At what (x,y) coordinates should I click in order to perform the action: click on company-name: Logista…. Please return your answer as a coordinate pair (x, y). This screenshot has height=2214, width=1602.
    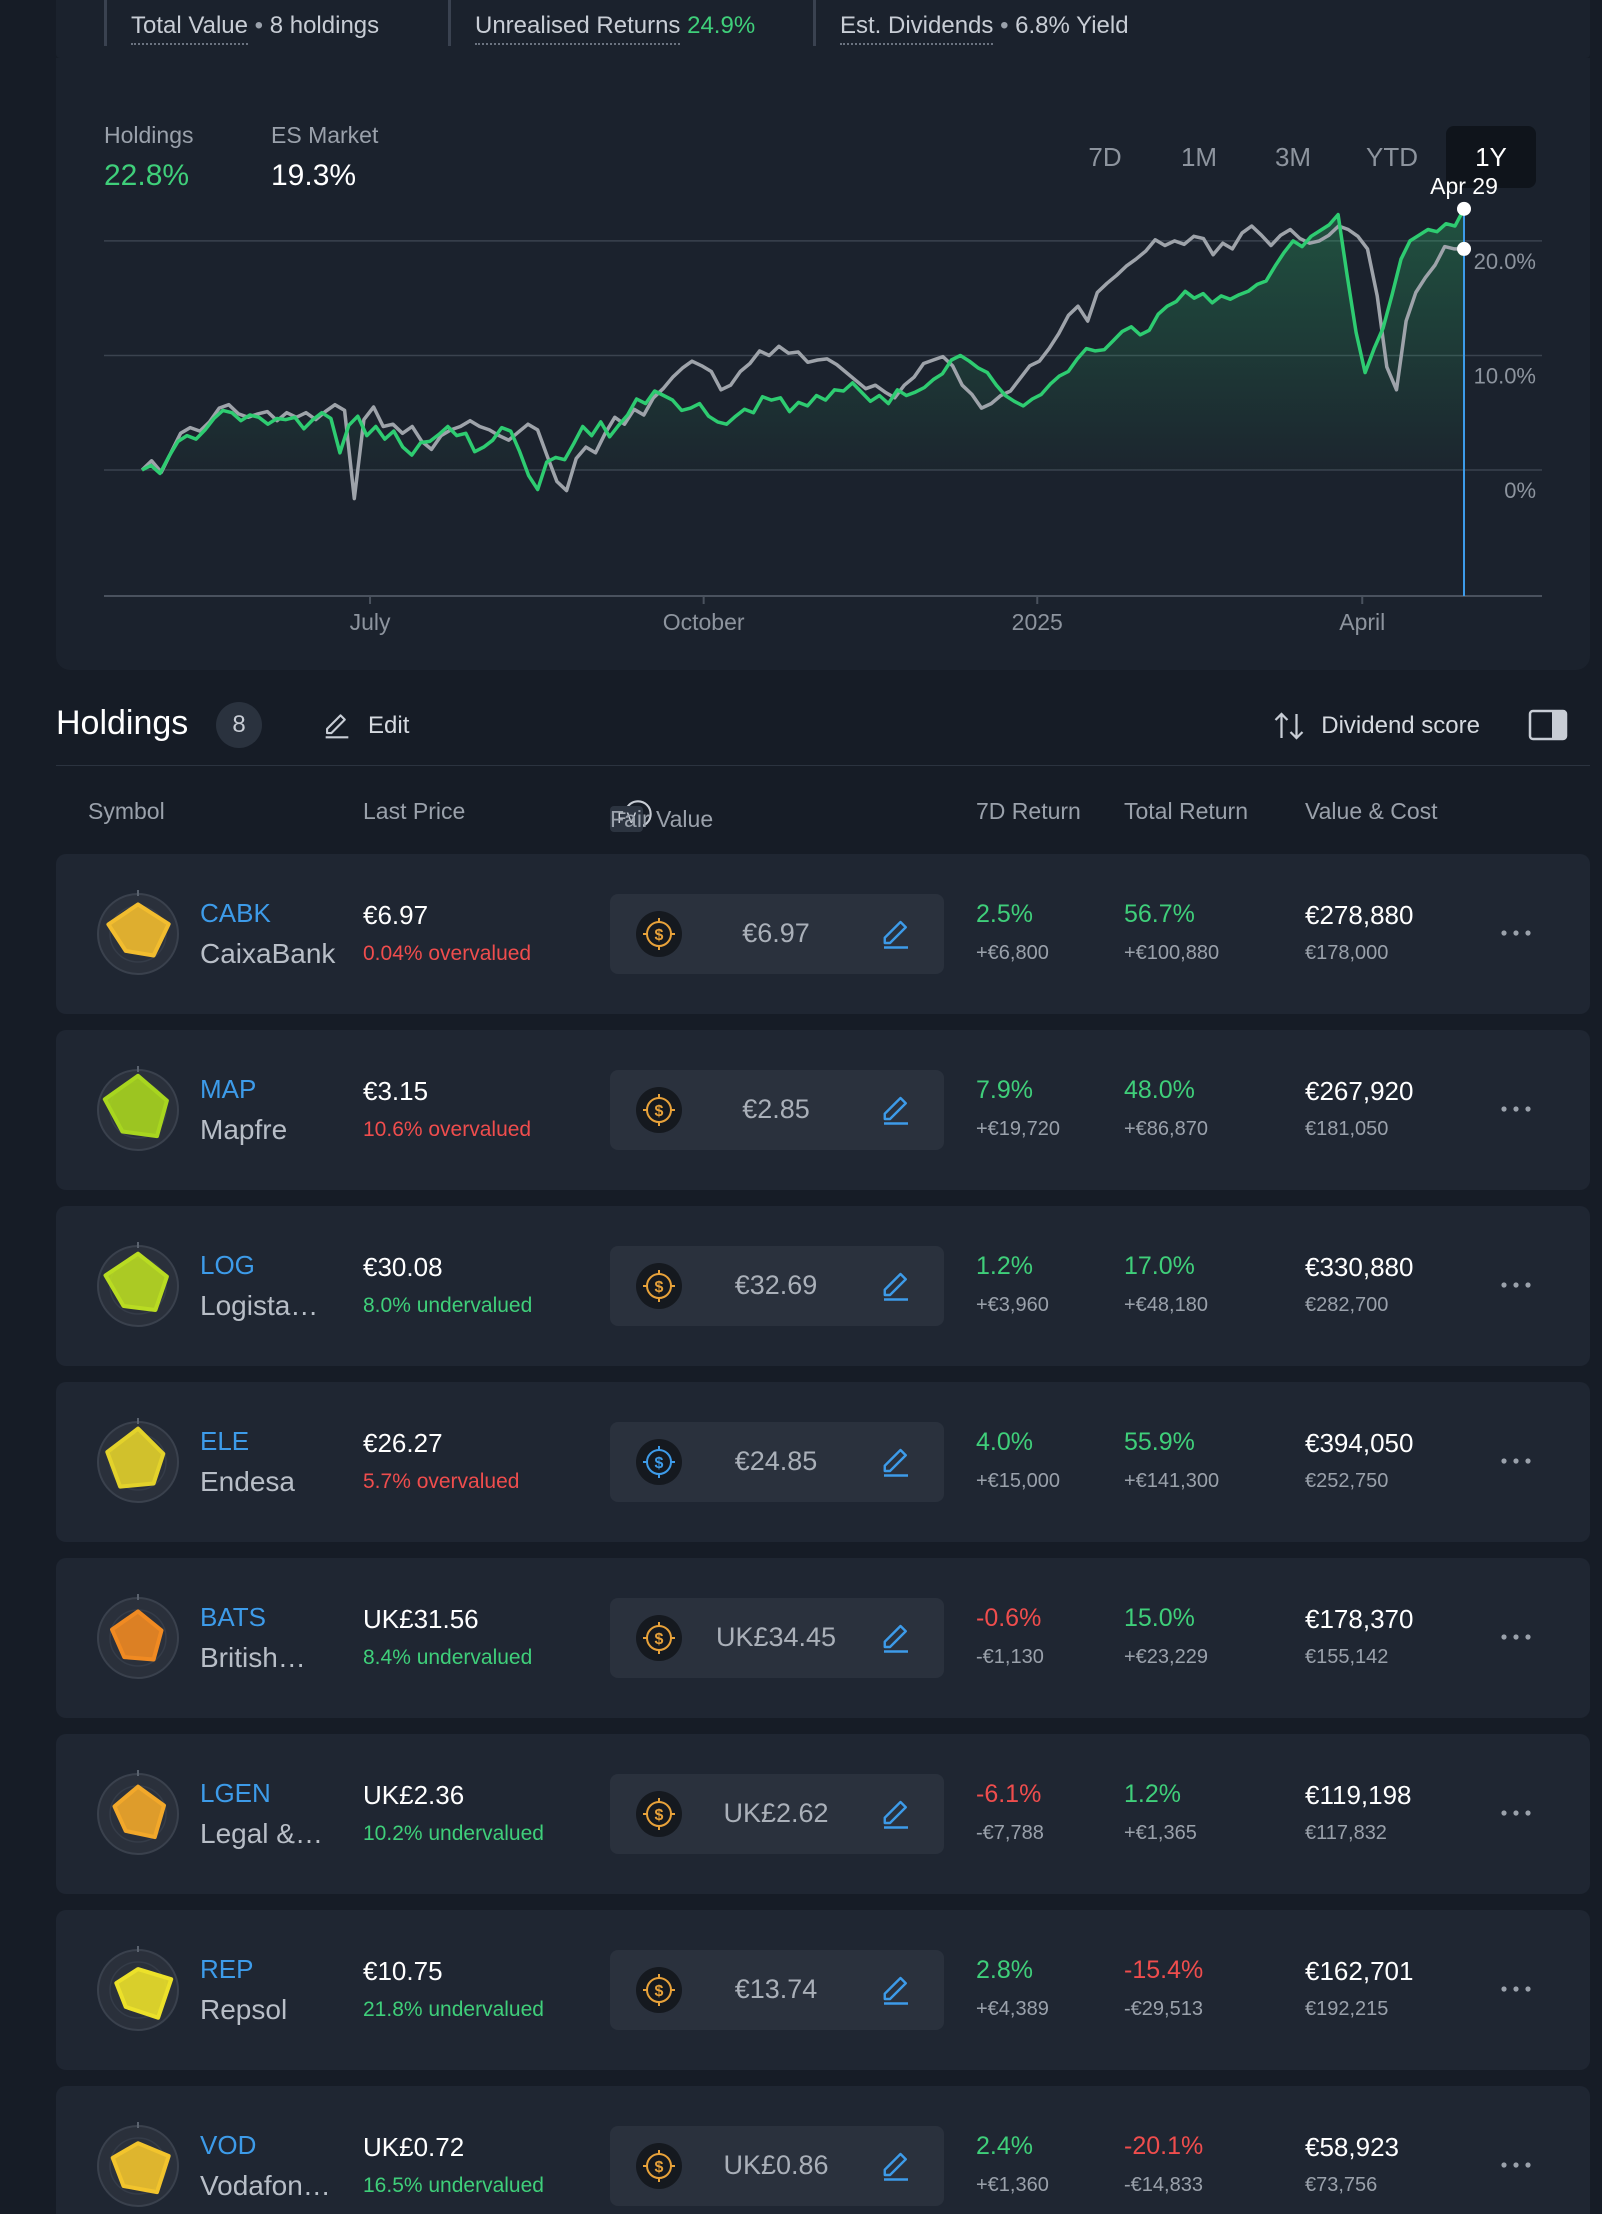
    Looking at the image, I should click on (259, 1305).